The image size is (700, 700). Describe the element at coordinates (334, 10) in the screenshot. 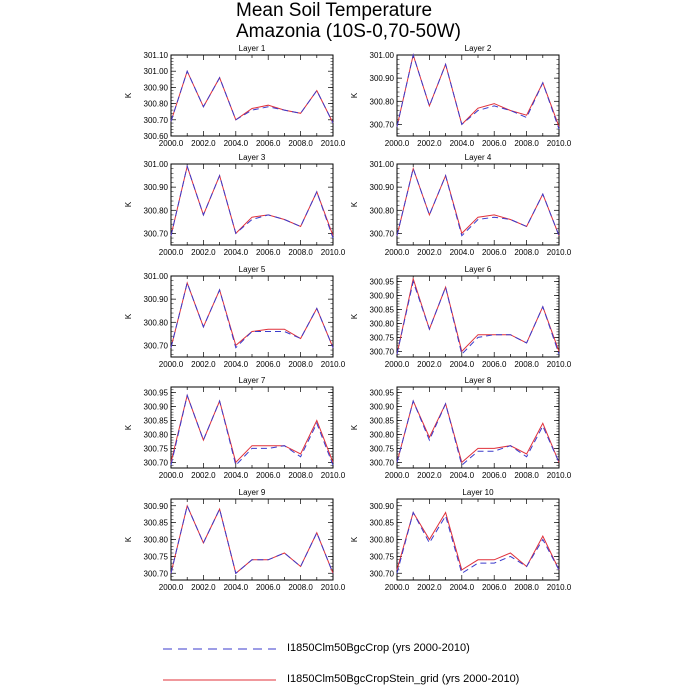

I see `title-line-1: Mean Soil Temperature` at that location.